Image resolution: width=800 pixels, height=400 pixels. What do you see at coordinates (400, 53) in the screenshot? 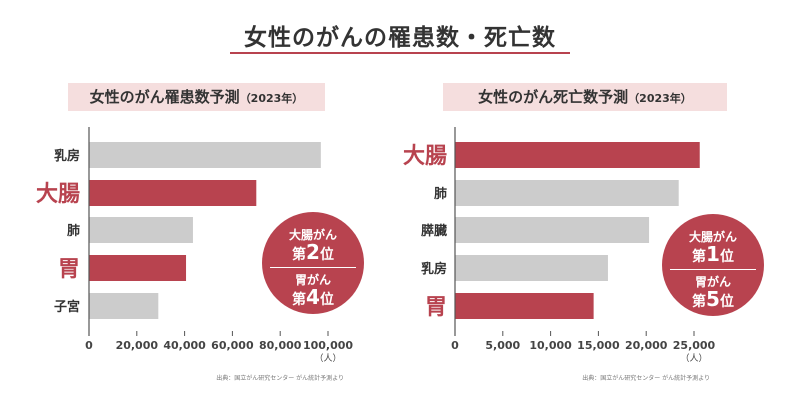
I see `title-underline` at bounding box center [400, 53].